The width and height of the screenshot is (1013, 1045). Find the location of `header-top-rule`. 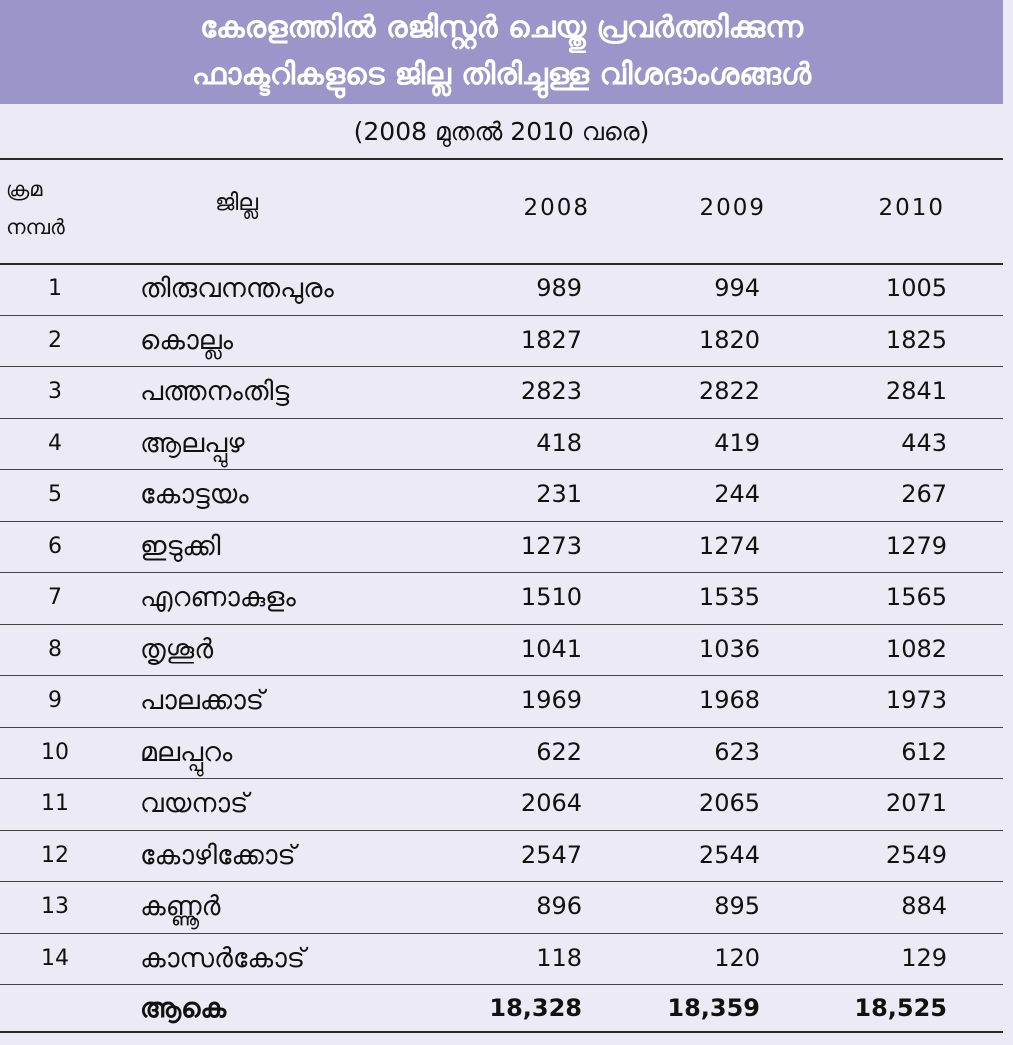

header-top-rule is located at coordinates (501, 159).